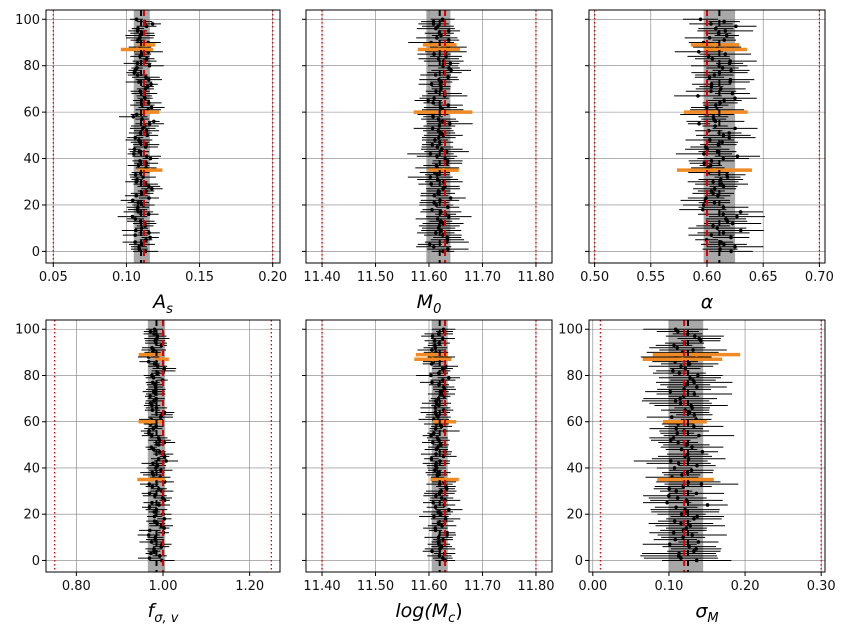 This screenshot has height=632, width=843. Describe the element at coordinates (428, 613) in the screenshot. I see `x-axis-title: log(Mc)` at that location.